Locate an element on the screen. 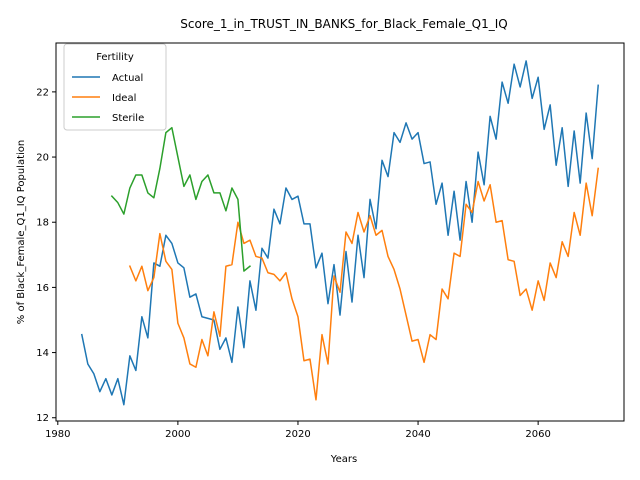 This screenshot has width=640, height=480. x-axis-label: Years is located at coordinates (343, 459).